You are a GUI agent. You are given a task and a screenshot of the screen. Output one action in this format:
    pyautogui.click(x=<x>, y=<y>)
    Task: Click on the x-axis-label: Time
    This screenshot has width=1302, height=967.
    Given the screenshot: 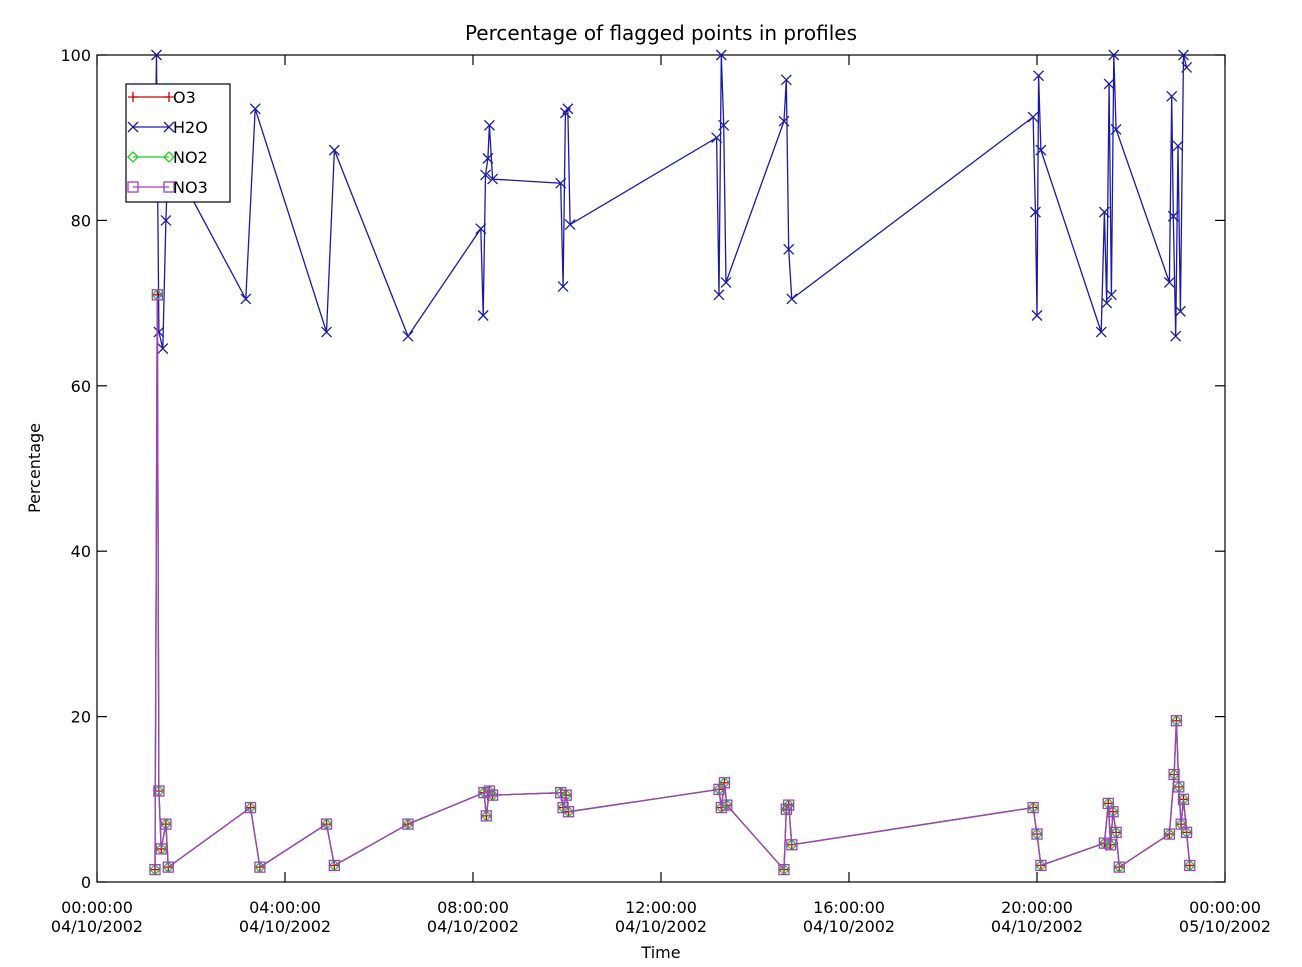 What is the action you would take?
    pyautogui.click(x=660, y=952)
    